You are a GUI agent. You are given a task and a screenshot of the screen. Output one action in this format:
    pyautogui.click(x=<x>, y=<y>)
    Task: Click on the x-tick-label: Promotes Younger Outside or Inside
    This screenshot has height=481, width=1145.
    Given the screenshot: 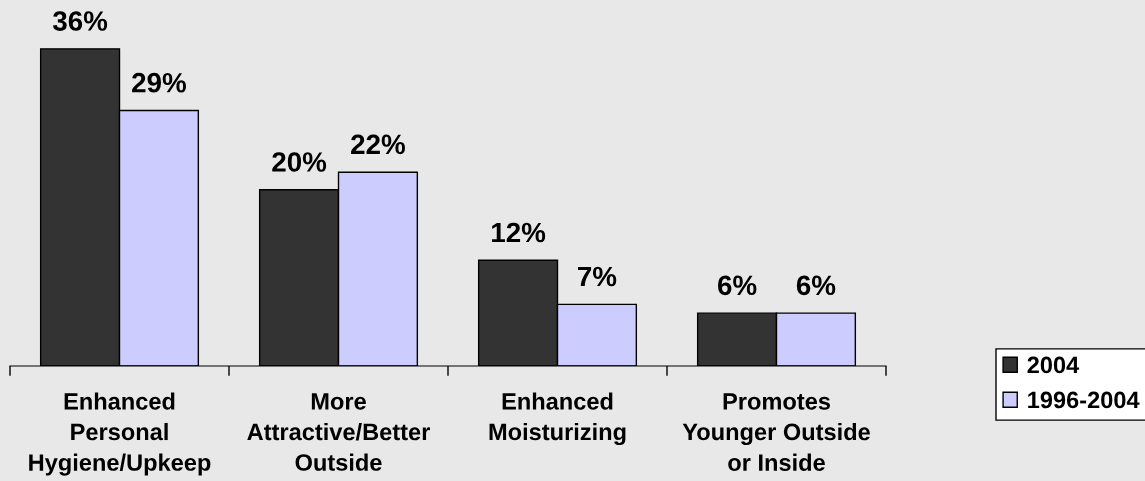 What is the action you would take?
    pyautogui.click(x=776, y=432)
    